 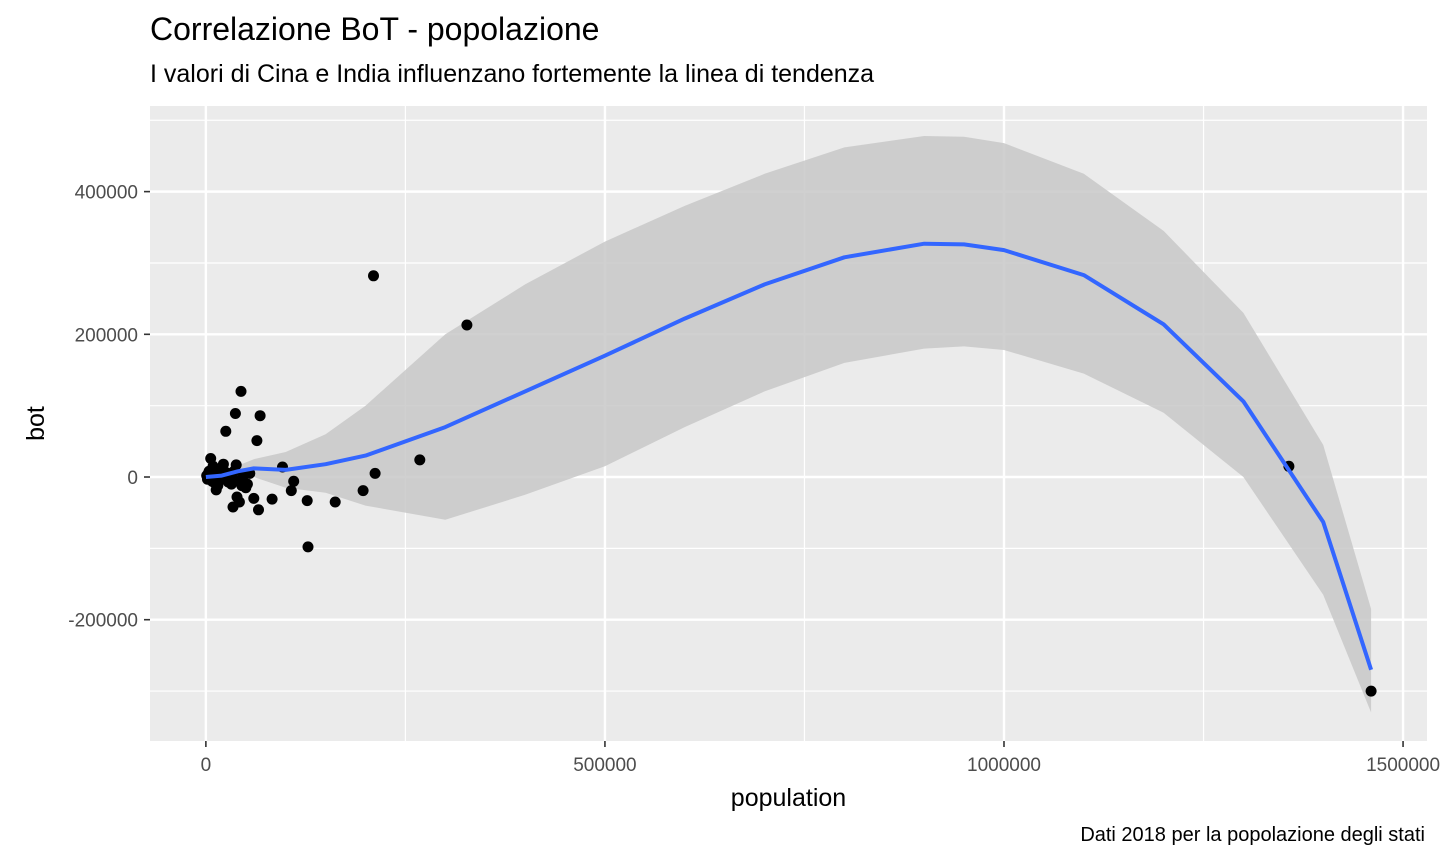 I want to click on x-tick-label: 1500000, so click(x=1403, y=765).